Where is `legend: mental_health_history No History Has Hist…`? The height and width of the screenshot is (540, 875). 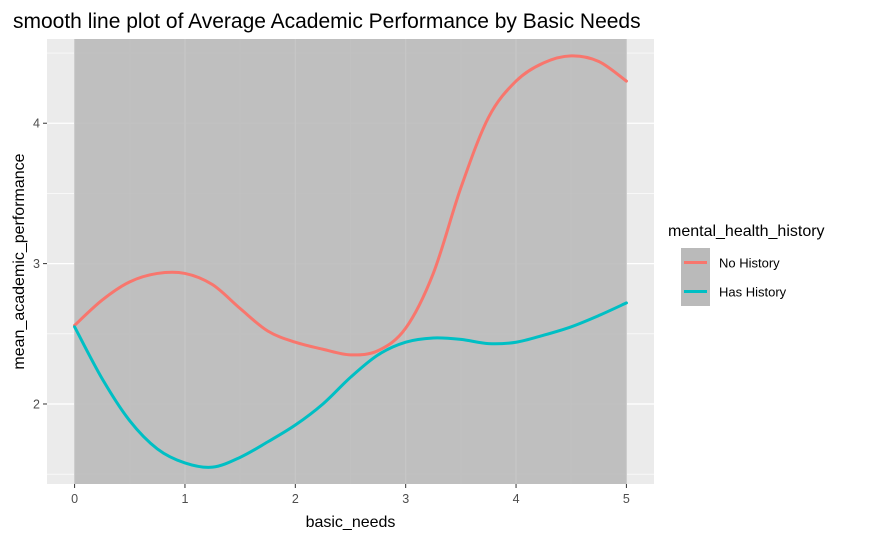 legend: mental_health_history No History Has Hist… is located at coordinates (746, 264).